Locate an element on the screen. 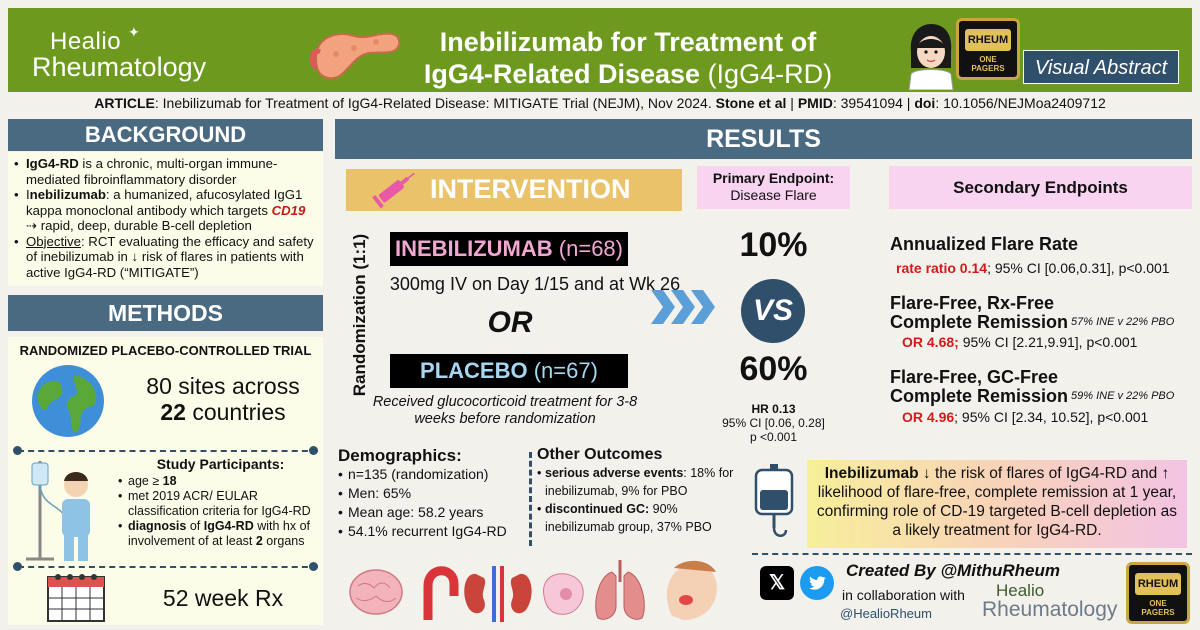 This screenshot has height=630, width=1200. se3-title-1: Flare-Free, GC-Free is located at coordinates (974, 377).